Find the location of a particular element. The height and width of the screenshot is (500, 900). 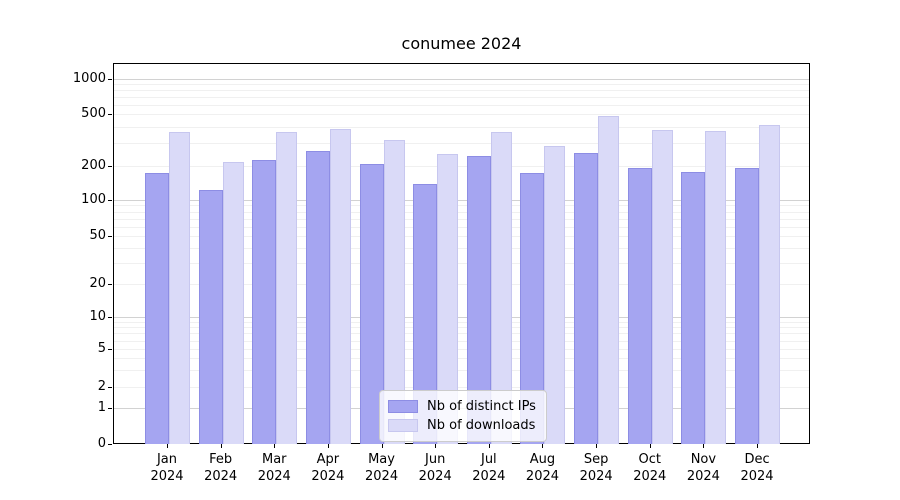

legend: Nb of distinct IPs Nb of downloads is located at coordinates (463, 416).